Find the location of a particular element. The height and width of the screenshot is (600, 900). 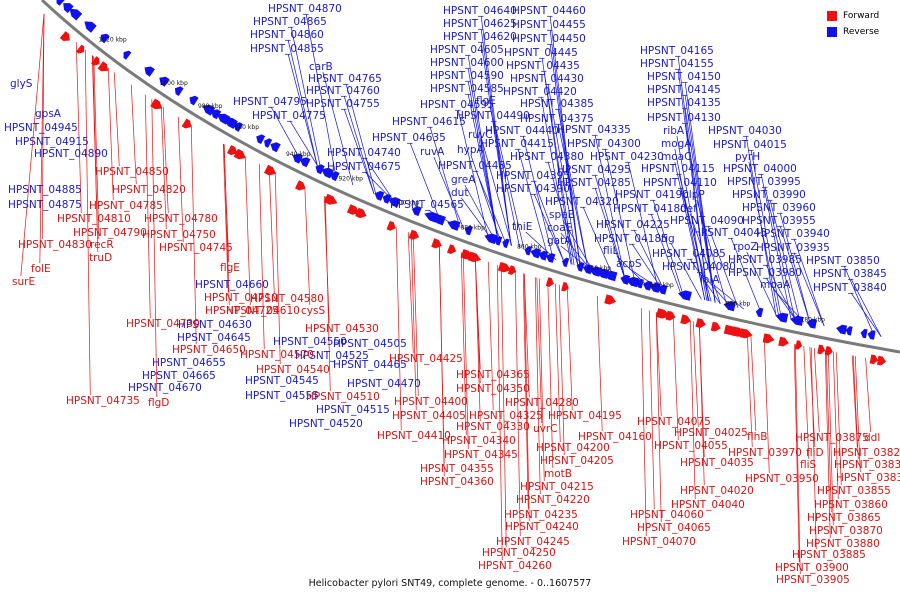

reverse-gene-label: HPSNT_04915 is located at coordinates (52, 142).